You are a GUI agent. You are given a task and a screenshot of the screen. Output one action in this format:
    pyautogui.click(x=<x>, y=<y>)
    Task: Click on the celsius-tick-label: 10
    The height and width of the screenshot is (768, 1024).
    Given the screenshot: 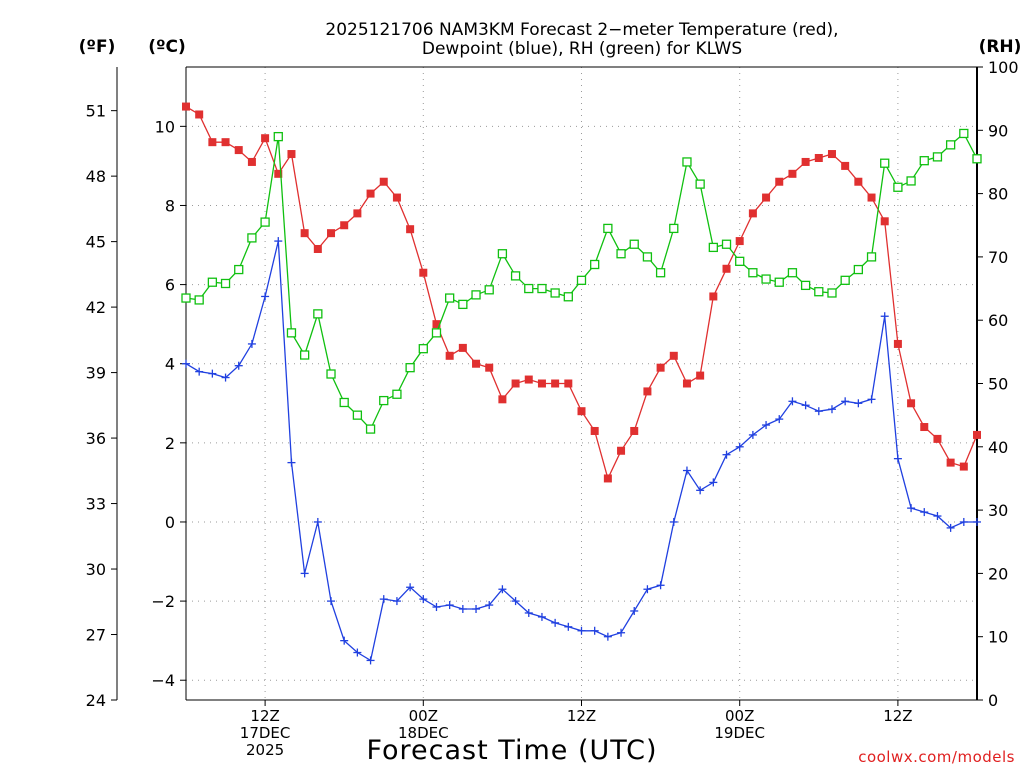 What is the action you would take?
    pyautogui.click(x=165, y=126)
    